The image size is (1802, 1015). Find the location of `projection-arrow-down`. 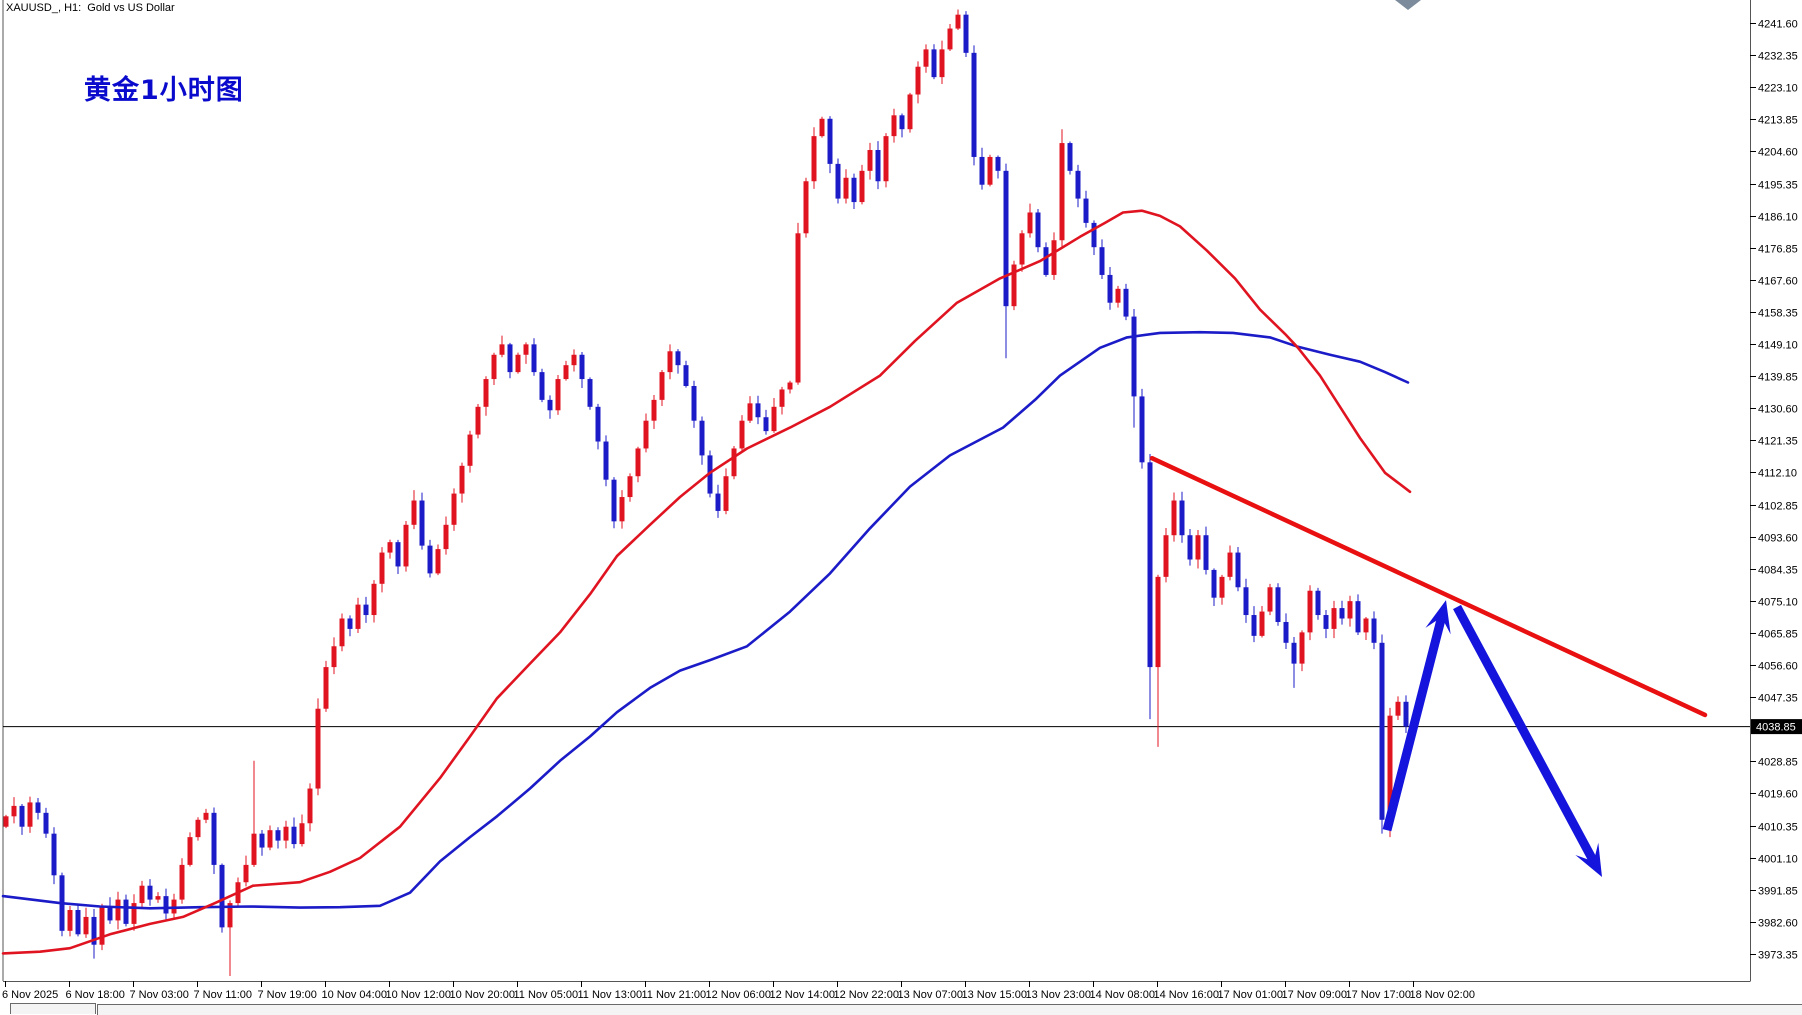

projection-arrow-down is located at coordinates (1527, 741).